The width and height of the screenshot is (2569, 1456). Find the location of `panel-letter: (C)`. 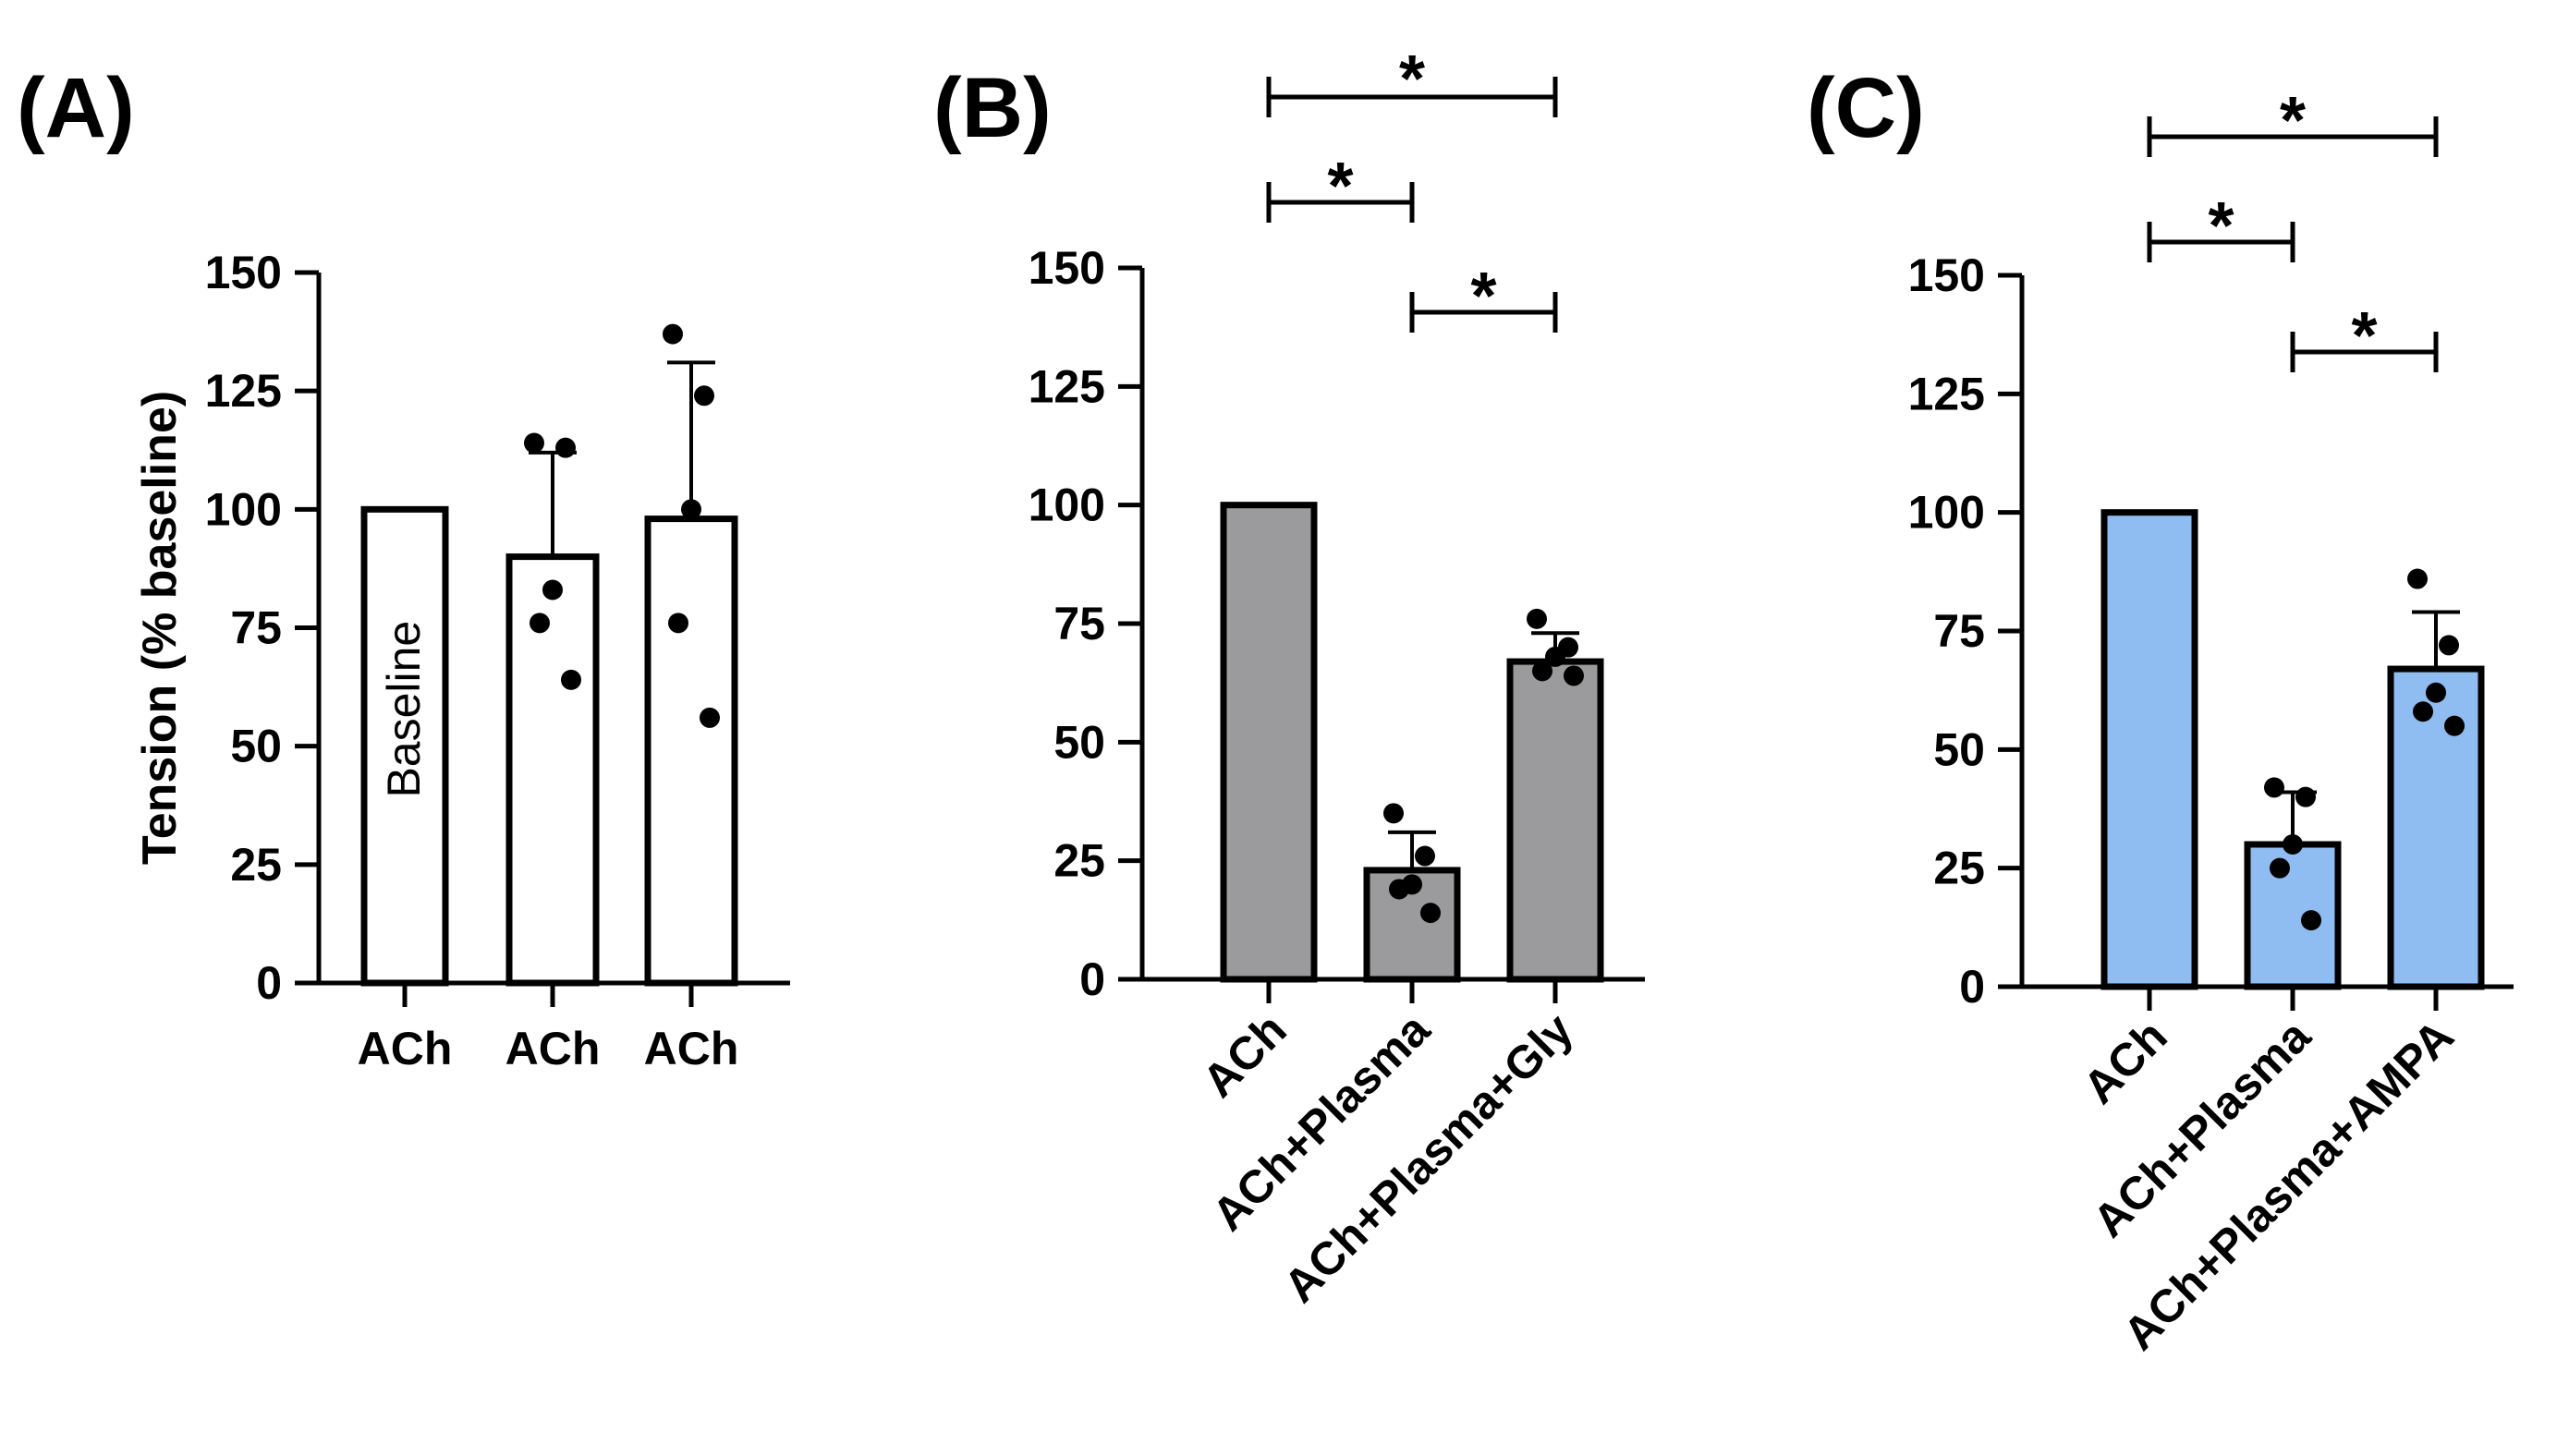

panel-letter: (C) is located at coordinates (1866, 108).